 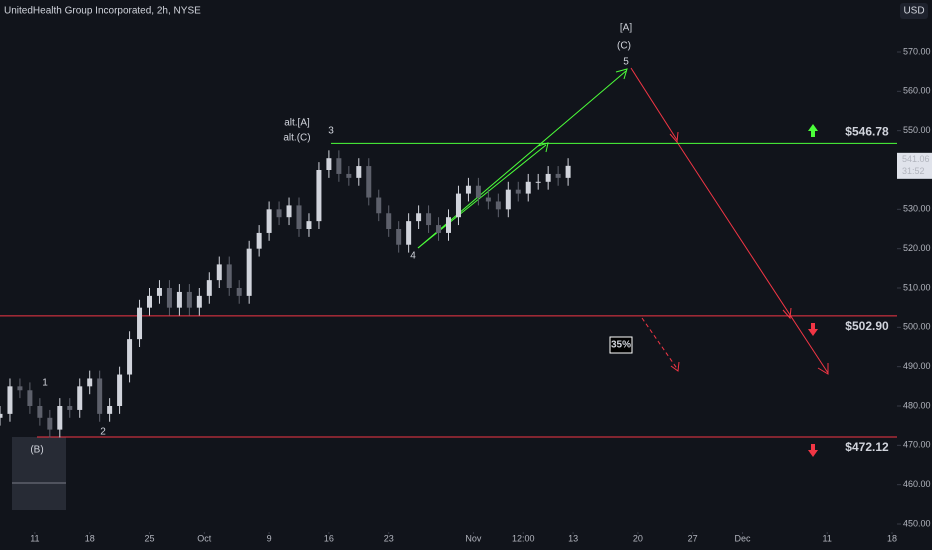 I want to click on level-label: $472.12, so click(x=867, y=447).